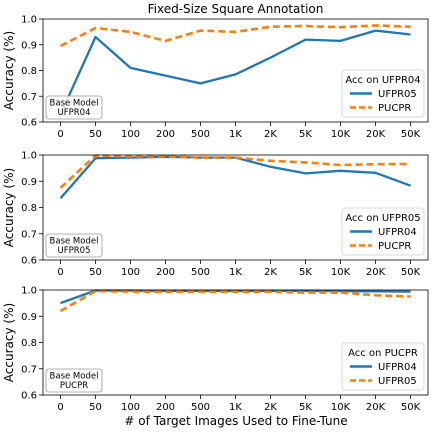 Image resolution: width=432 pixels, height=432 pixels. Describe the element at coordinates (236, 9) in the screenshot. I see `panel-title: Fixed-Size Square Annotation` at that location.